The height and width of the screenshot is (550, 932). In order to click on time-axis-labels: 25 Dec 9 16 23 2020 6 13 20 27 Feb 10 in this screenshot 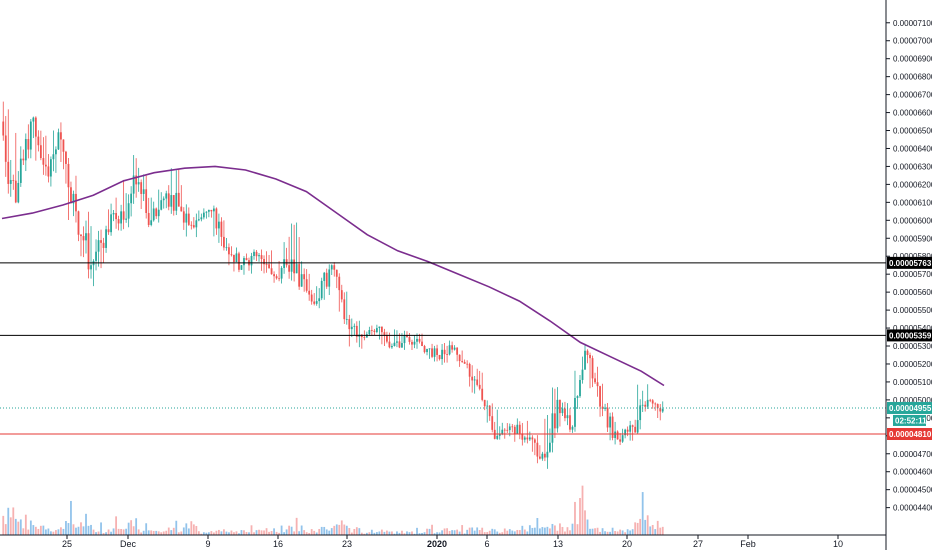, I will do `click(452, 542)`.